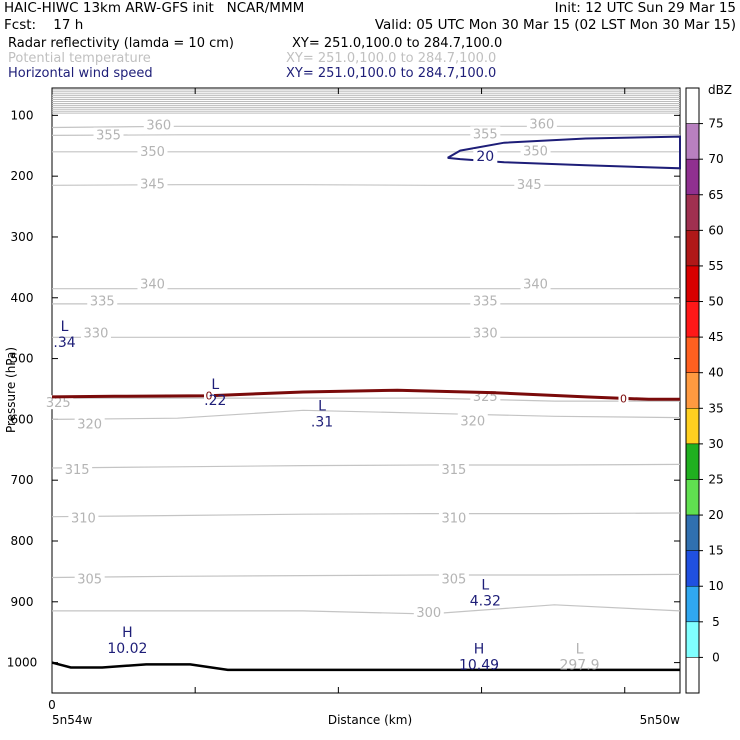 This screenshot has height=740, width=740. What do you see at coordinates (154, 8) in the screenshot?
I see `chart-title: HAIC-HIWC 13km ARW-GFS init NCAR/MMM` at bounding box center [154, 8].